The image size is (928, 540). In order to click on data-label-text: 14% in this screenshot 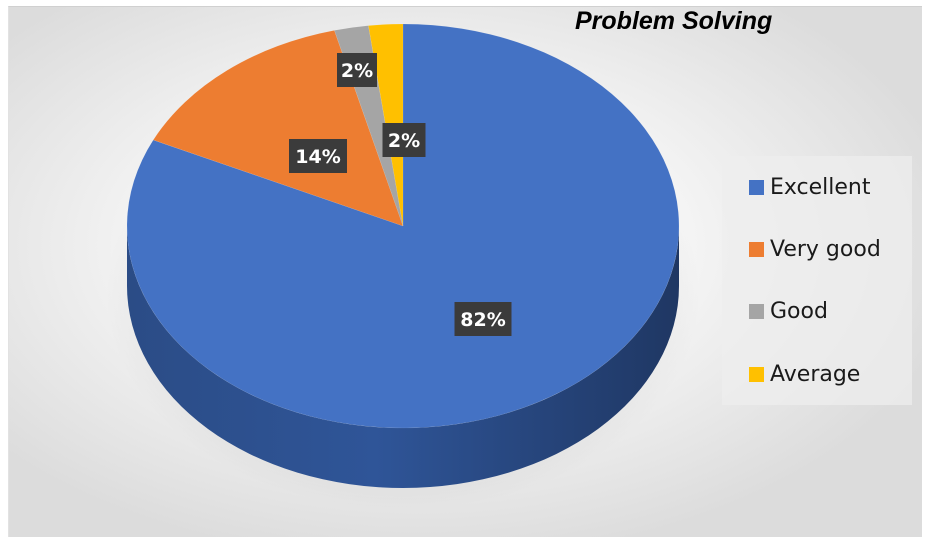, I will do `click(317, 157)`.